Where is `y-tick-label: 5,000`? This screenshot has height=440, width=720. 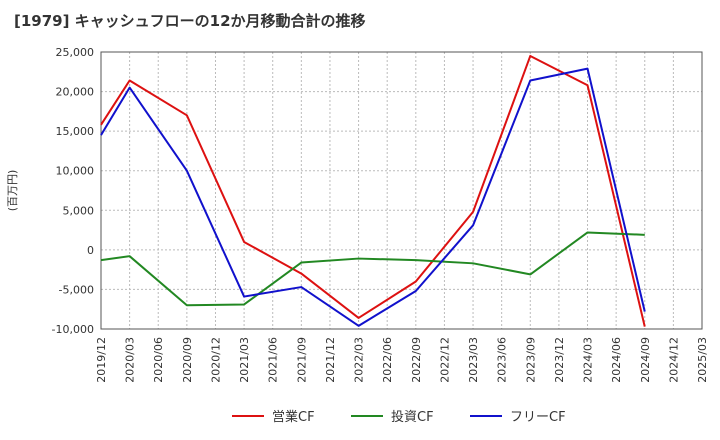 y-tick-label: 5,000 is located at coordinates (79, 210).